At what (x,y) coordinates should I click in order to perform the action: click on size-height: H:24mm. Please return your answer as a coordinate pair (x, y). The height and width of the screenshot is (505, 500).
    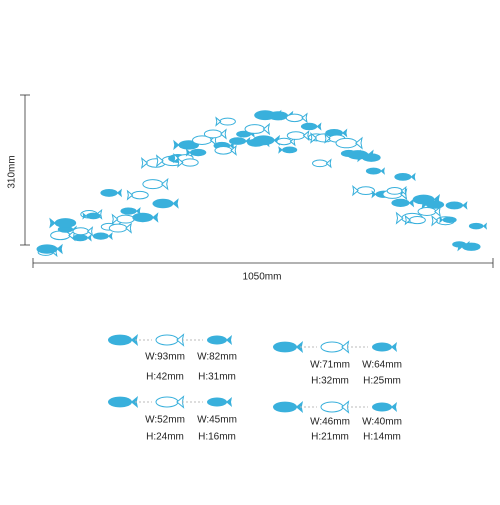
    Looking at the image, I should click on (165, 437).